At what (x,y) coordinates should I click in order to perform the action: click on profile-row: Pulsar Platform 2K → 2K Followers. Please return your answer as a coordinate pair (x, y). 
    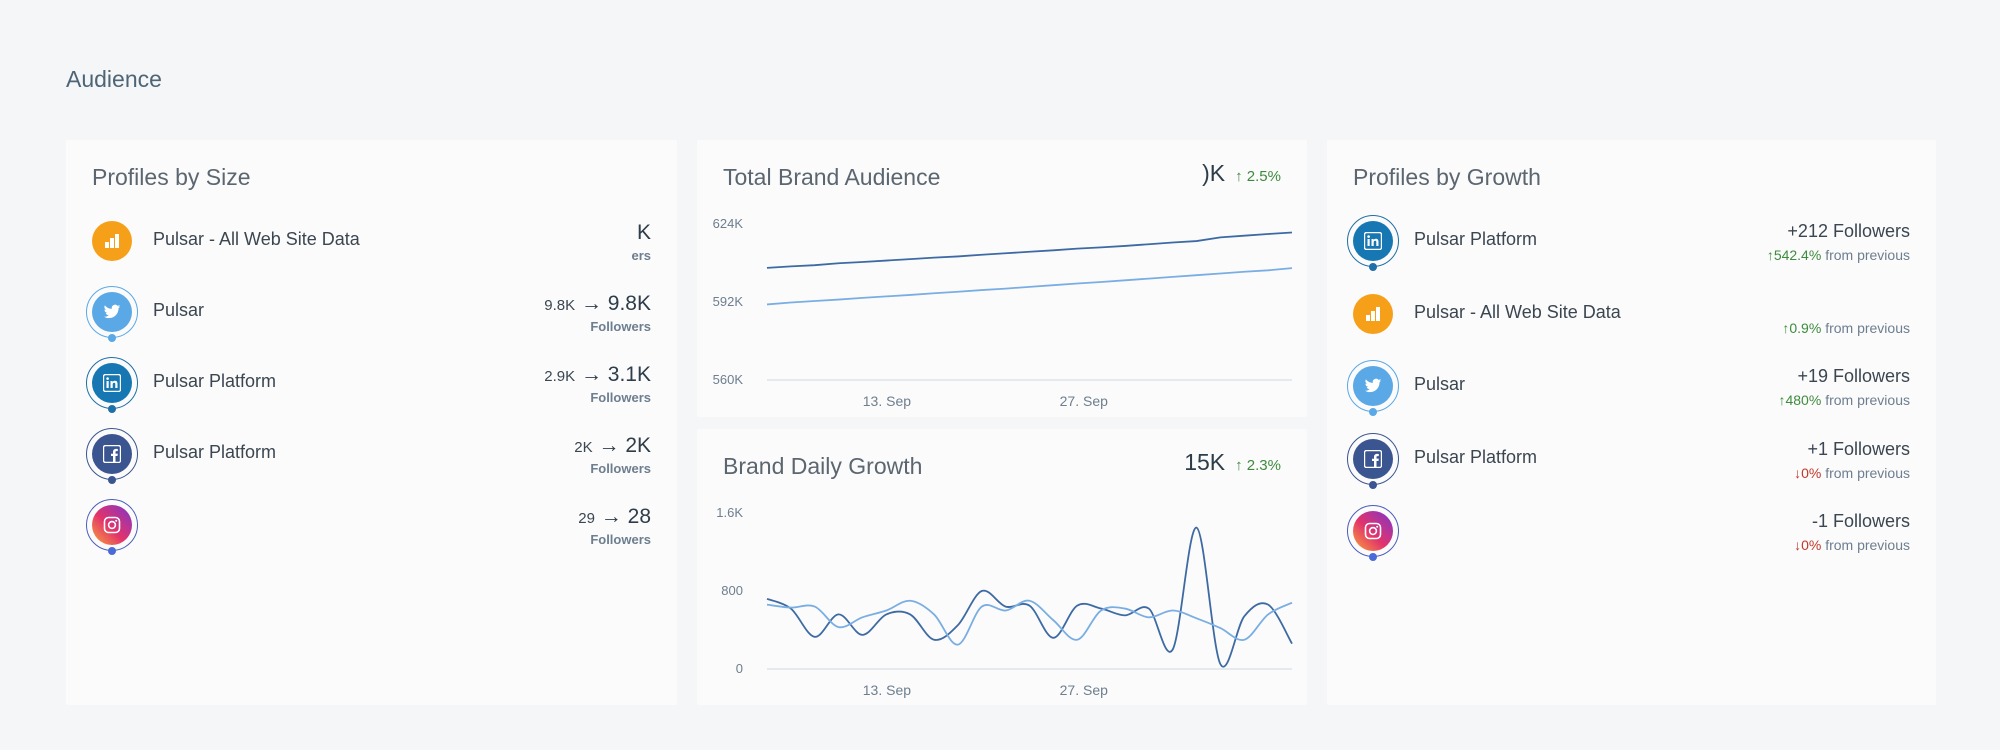
    Looking at the image, I should click on (371, 454).